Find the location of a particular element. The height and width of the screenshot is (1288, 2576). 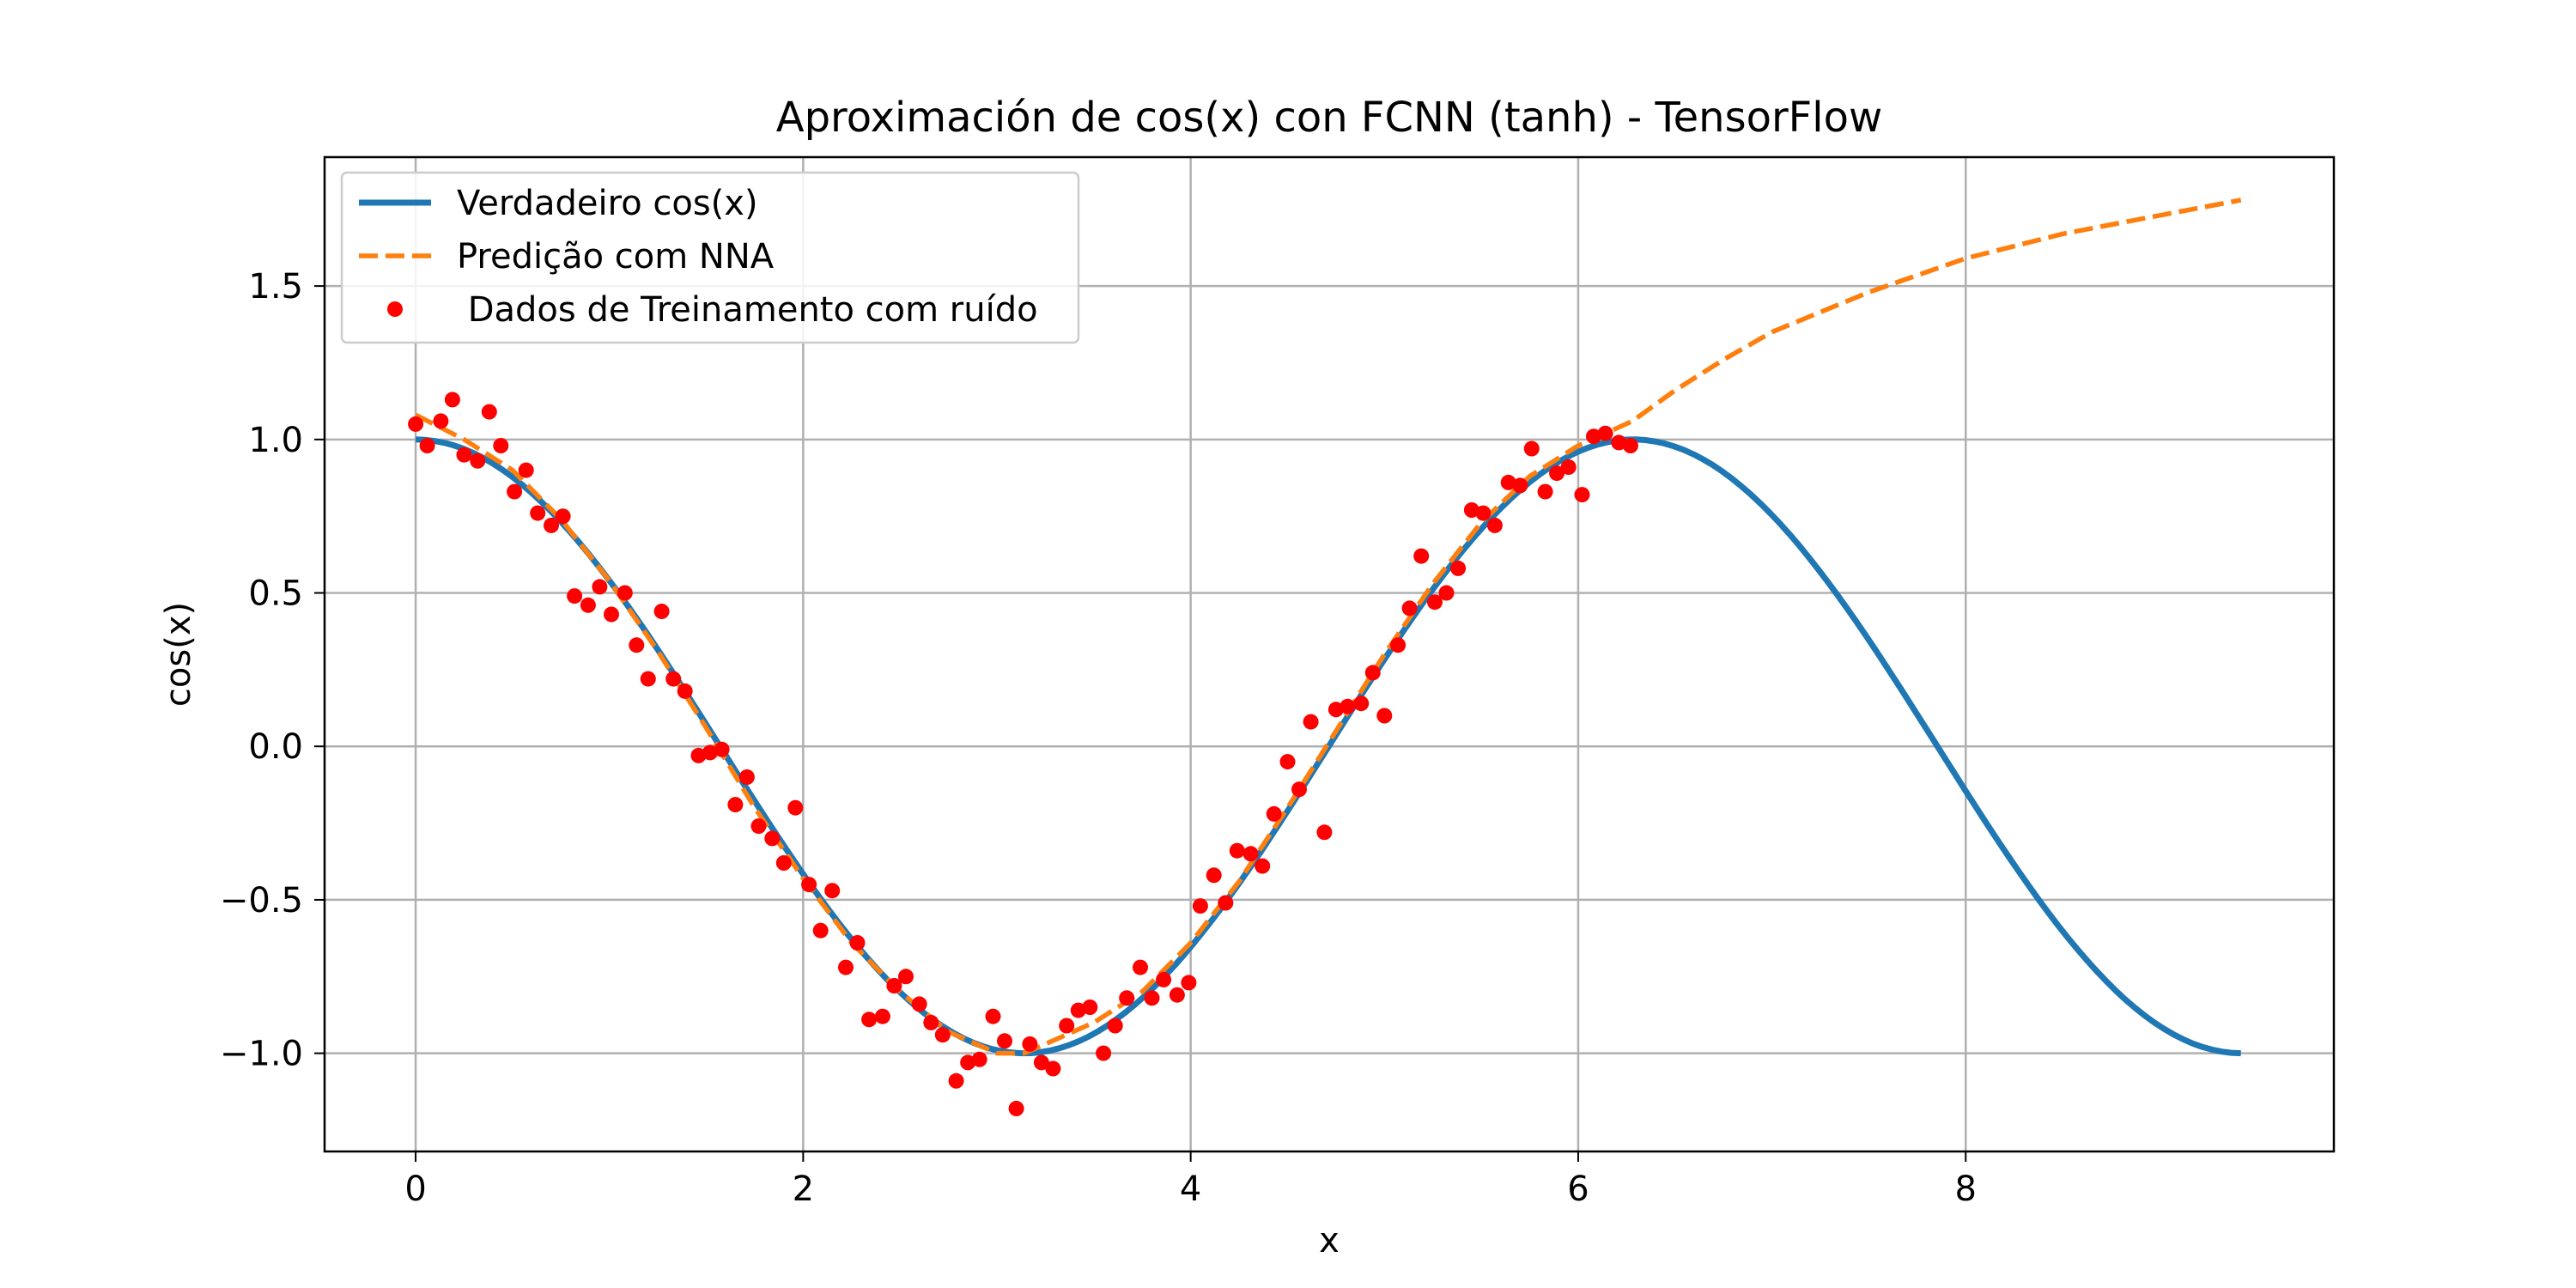

x-tick-label: 4 is located at coordinates (1191, 1189).